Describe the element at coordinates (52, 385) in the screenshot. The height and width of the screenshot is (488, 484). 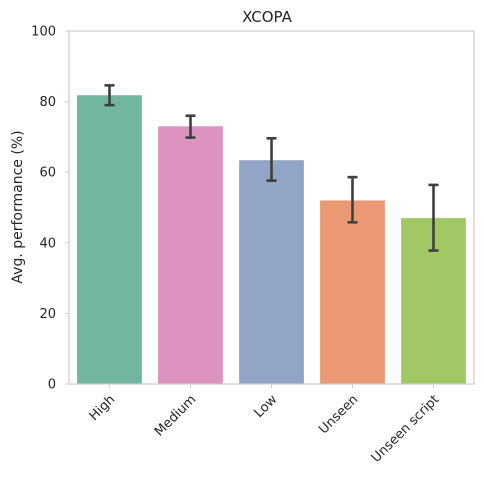
I see `y-tick-label: 0` at that location.